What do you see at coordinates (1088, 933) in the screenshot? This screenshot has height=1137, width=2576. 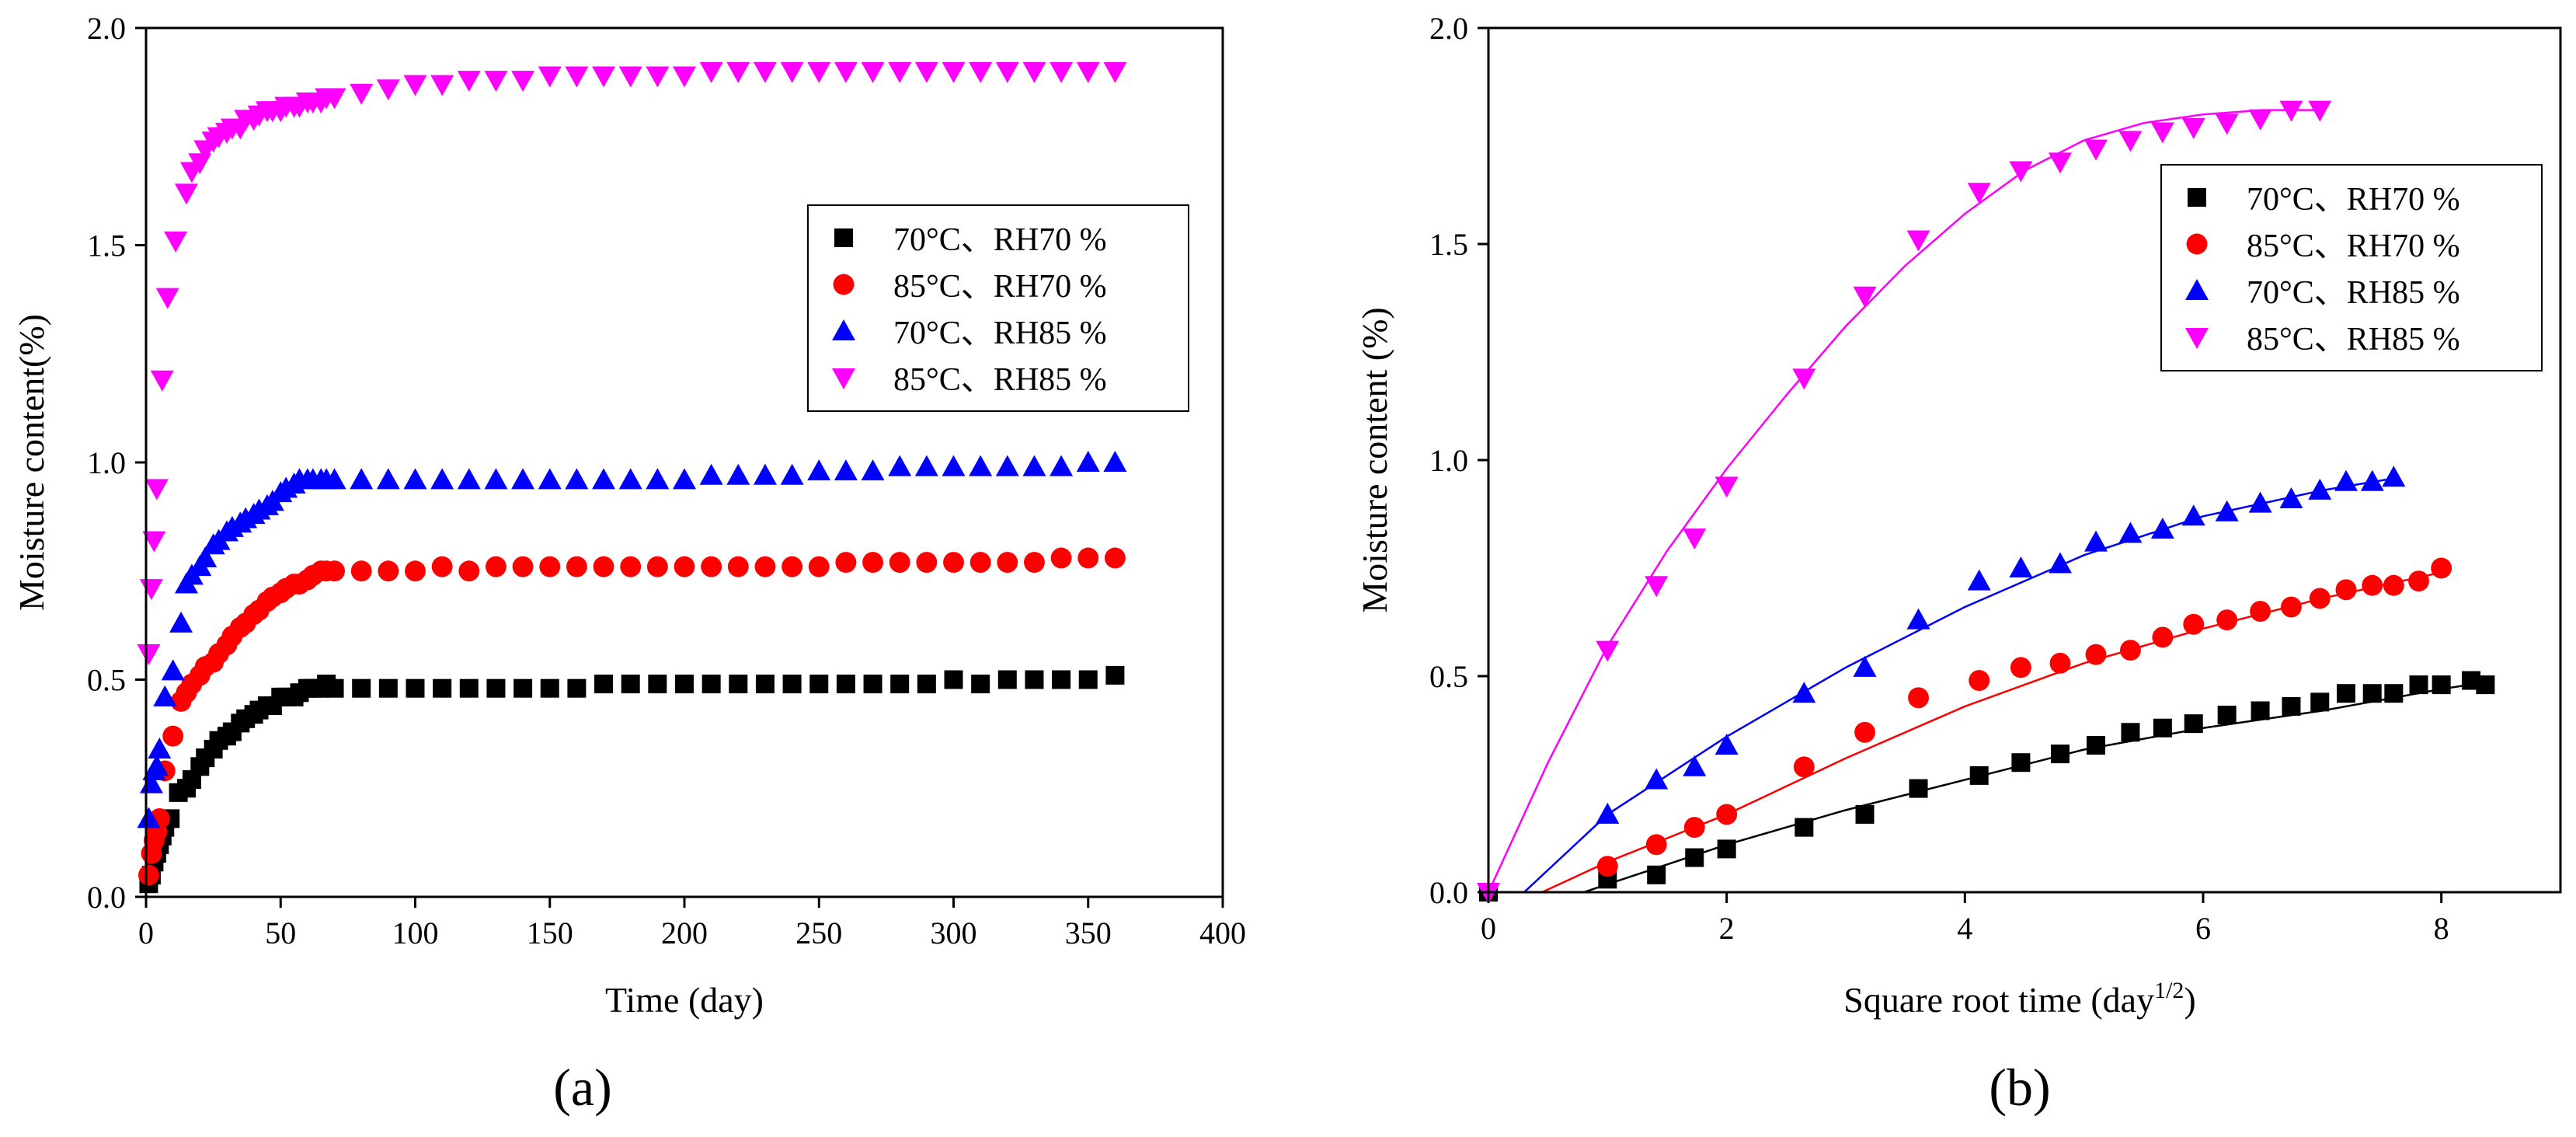 I see `x-tick-label: 350` at bounding box center [1088, 933].